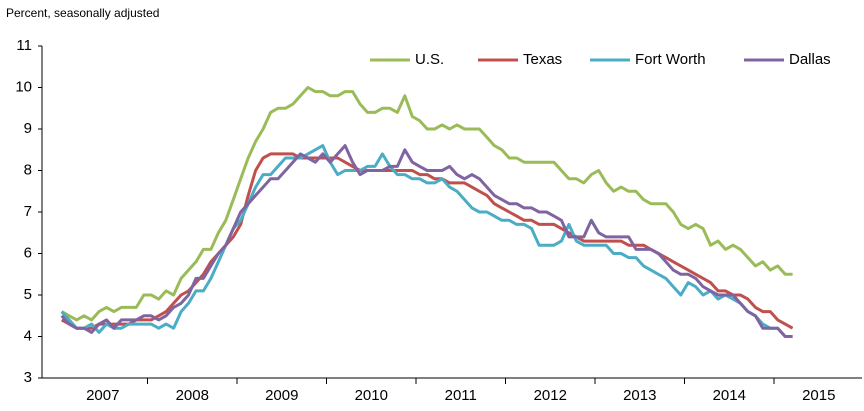  I want to click on legend-label: Texas, so click(542, 59).